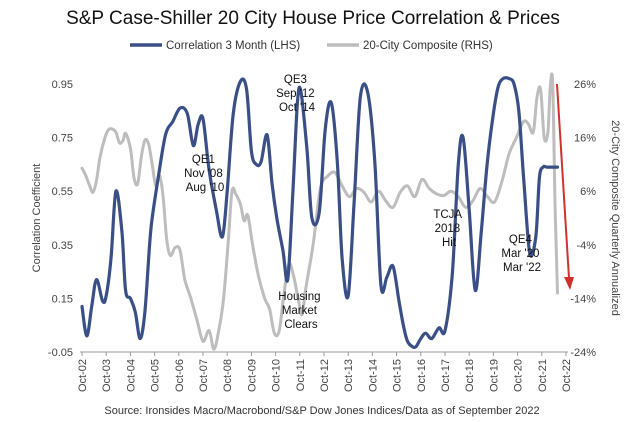  Describe the element at coordinates (60, 219) in the screenshot. I see `left-axis-ticks: -0.05 0.15 0.35 0.55 0.75 0.95` at that location.